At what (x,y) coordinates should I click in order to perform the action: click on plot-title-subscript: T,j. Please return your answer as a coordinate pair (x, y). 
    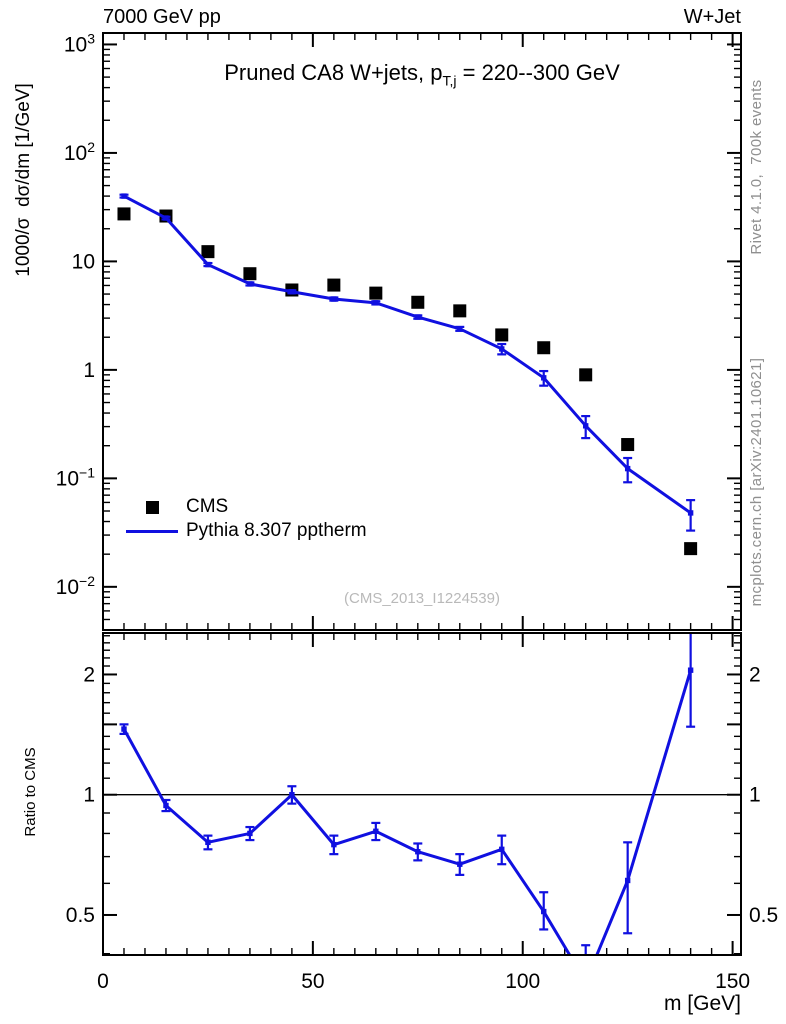
    Looking at the image, I should click on (449, 80).